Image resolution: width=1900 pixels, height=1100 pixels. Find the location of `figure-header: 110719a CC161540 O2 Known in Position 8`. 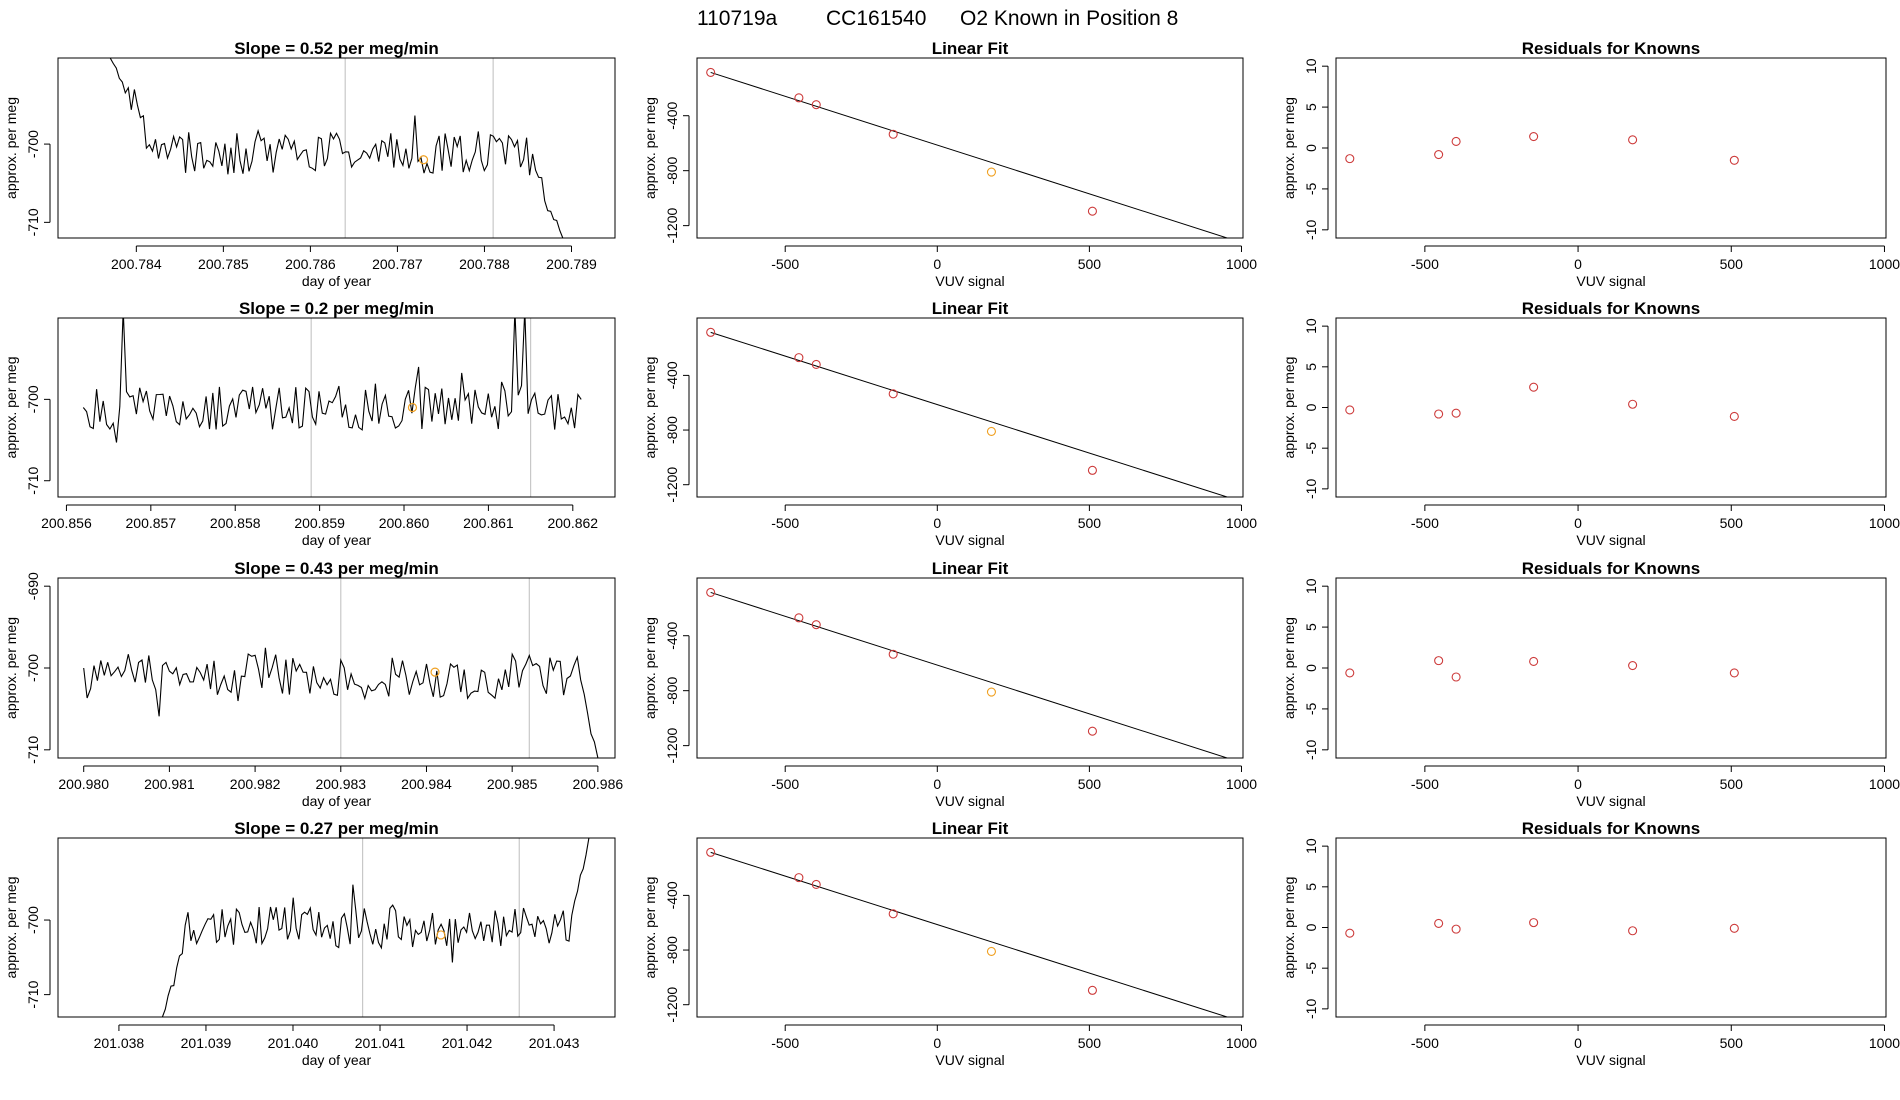

figure-header: 110719a CC161540 O2 Known in Position 8 is located at coordinates (937, 18).